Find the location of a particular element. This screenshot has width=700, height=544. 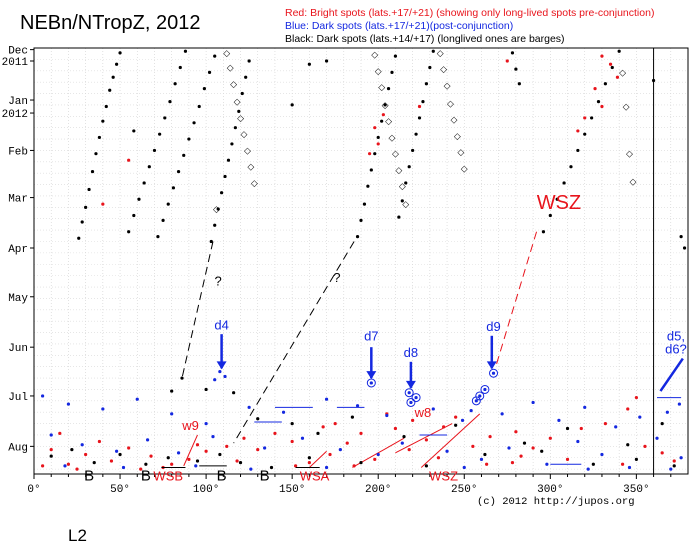

annotation-label: d9 is located at coordinates (493, 326).